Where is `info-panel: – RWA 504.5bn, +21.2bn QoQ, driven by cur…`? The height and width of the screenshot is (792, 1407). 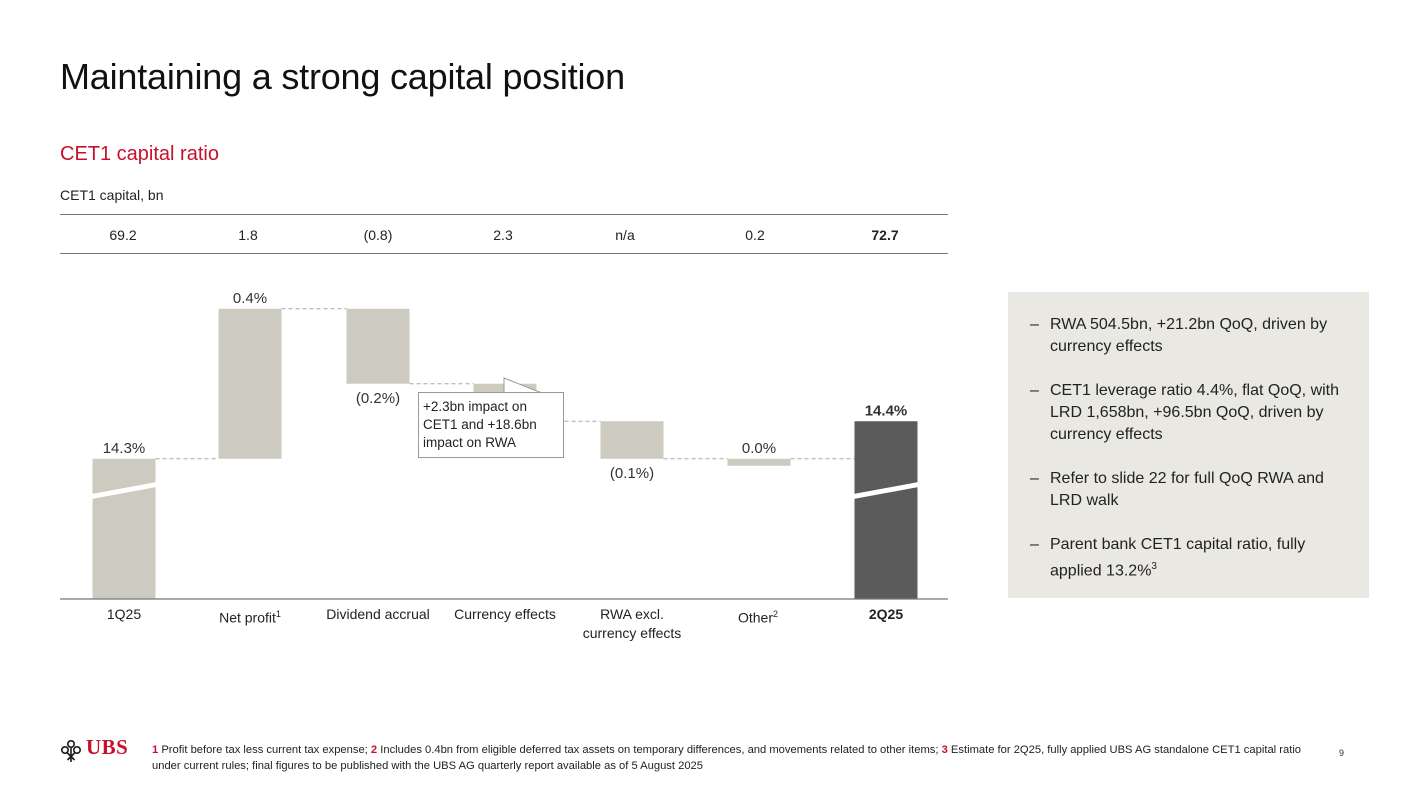 info-panel: – RWA 504.5bn, +21.2bn QoQ, driven by cur… is located at coordinates (1188, 445).